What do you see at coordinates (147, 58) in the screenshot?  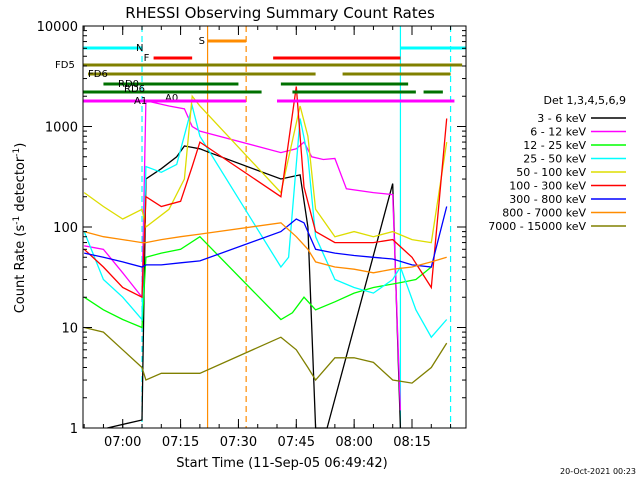 I see `flag-label-f: F` at bounding box center [147, 58].